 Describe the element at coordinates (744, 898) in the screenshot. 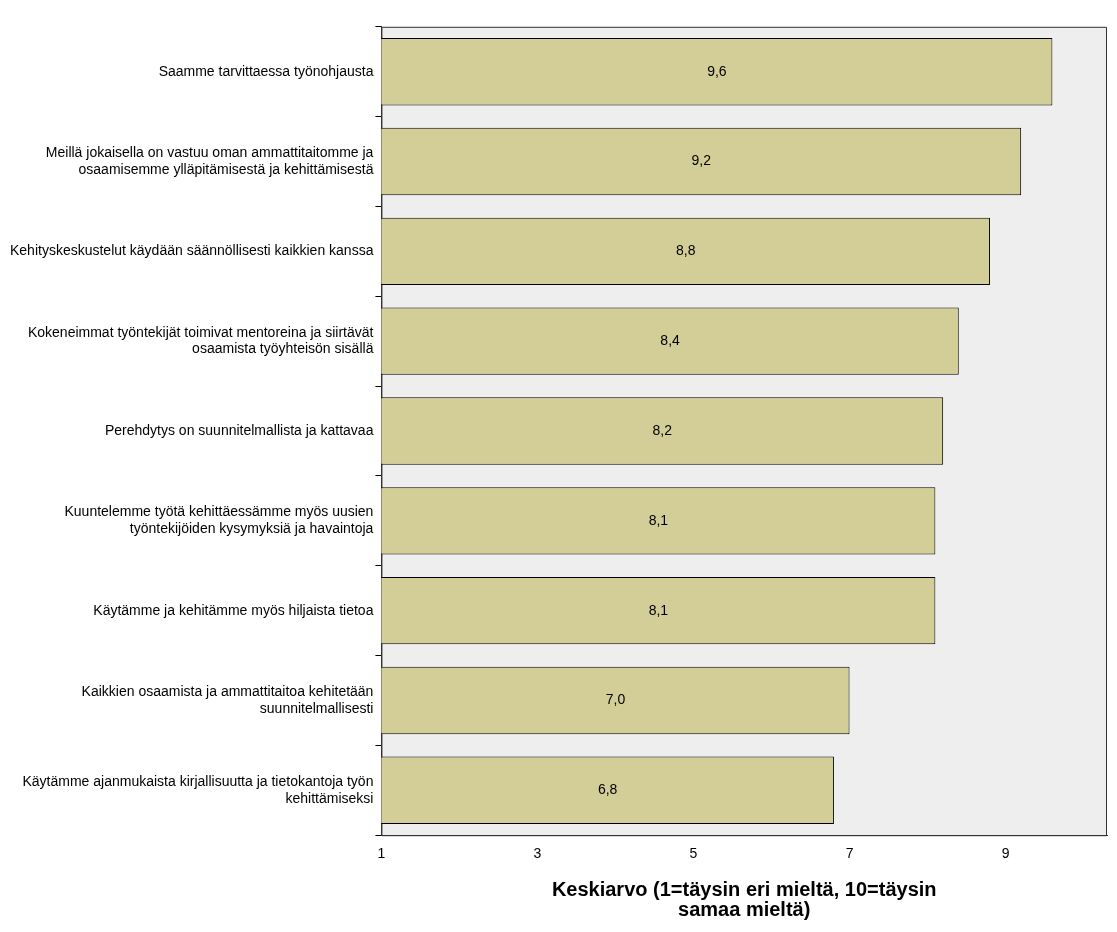

I see `x-axis-title: Keskiarvo (1=täysin eri mieltä, 10=täysin samaa mieltä)` at that location.